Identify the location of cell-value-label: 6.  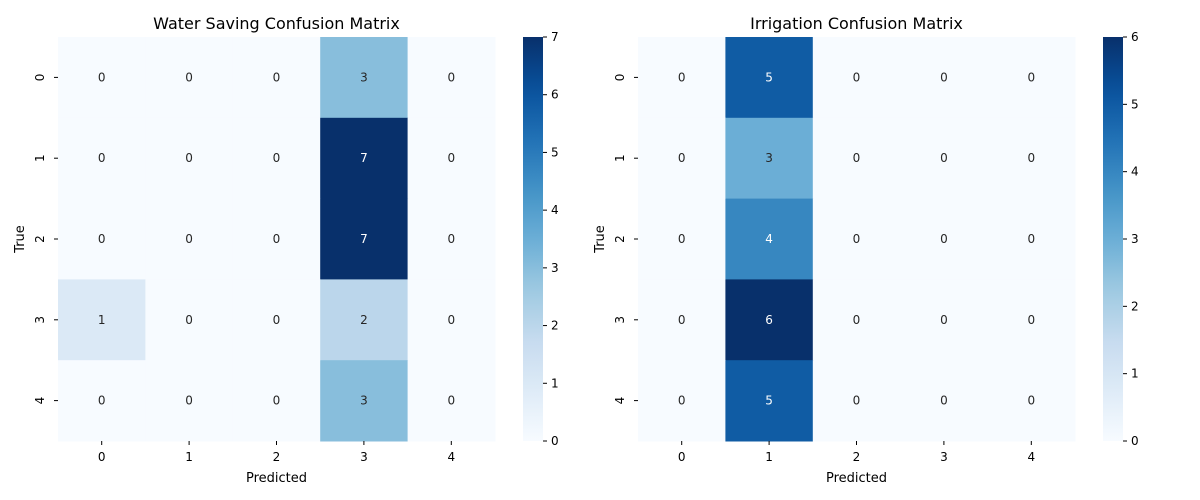
(769, 320).